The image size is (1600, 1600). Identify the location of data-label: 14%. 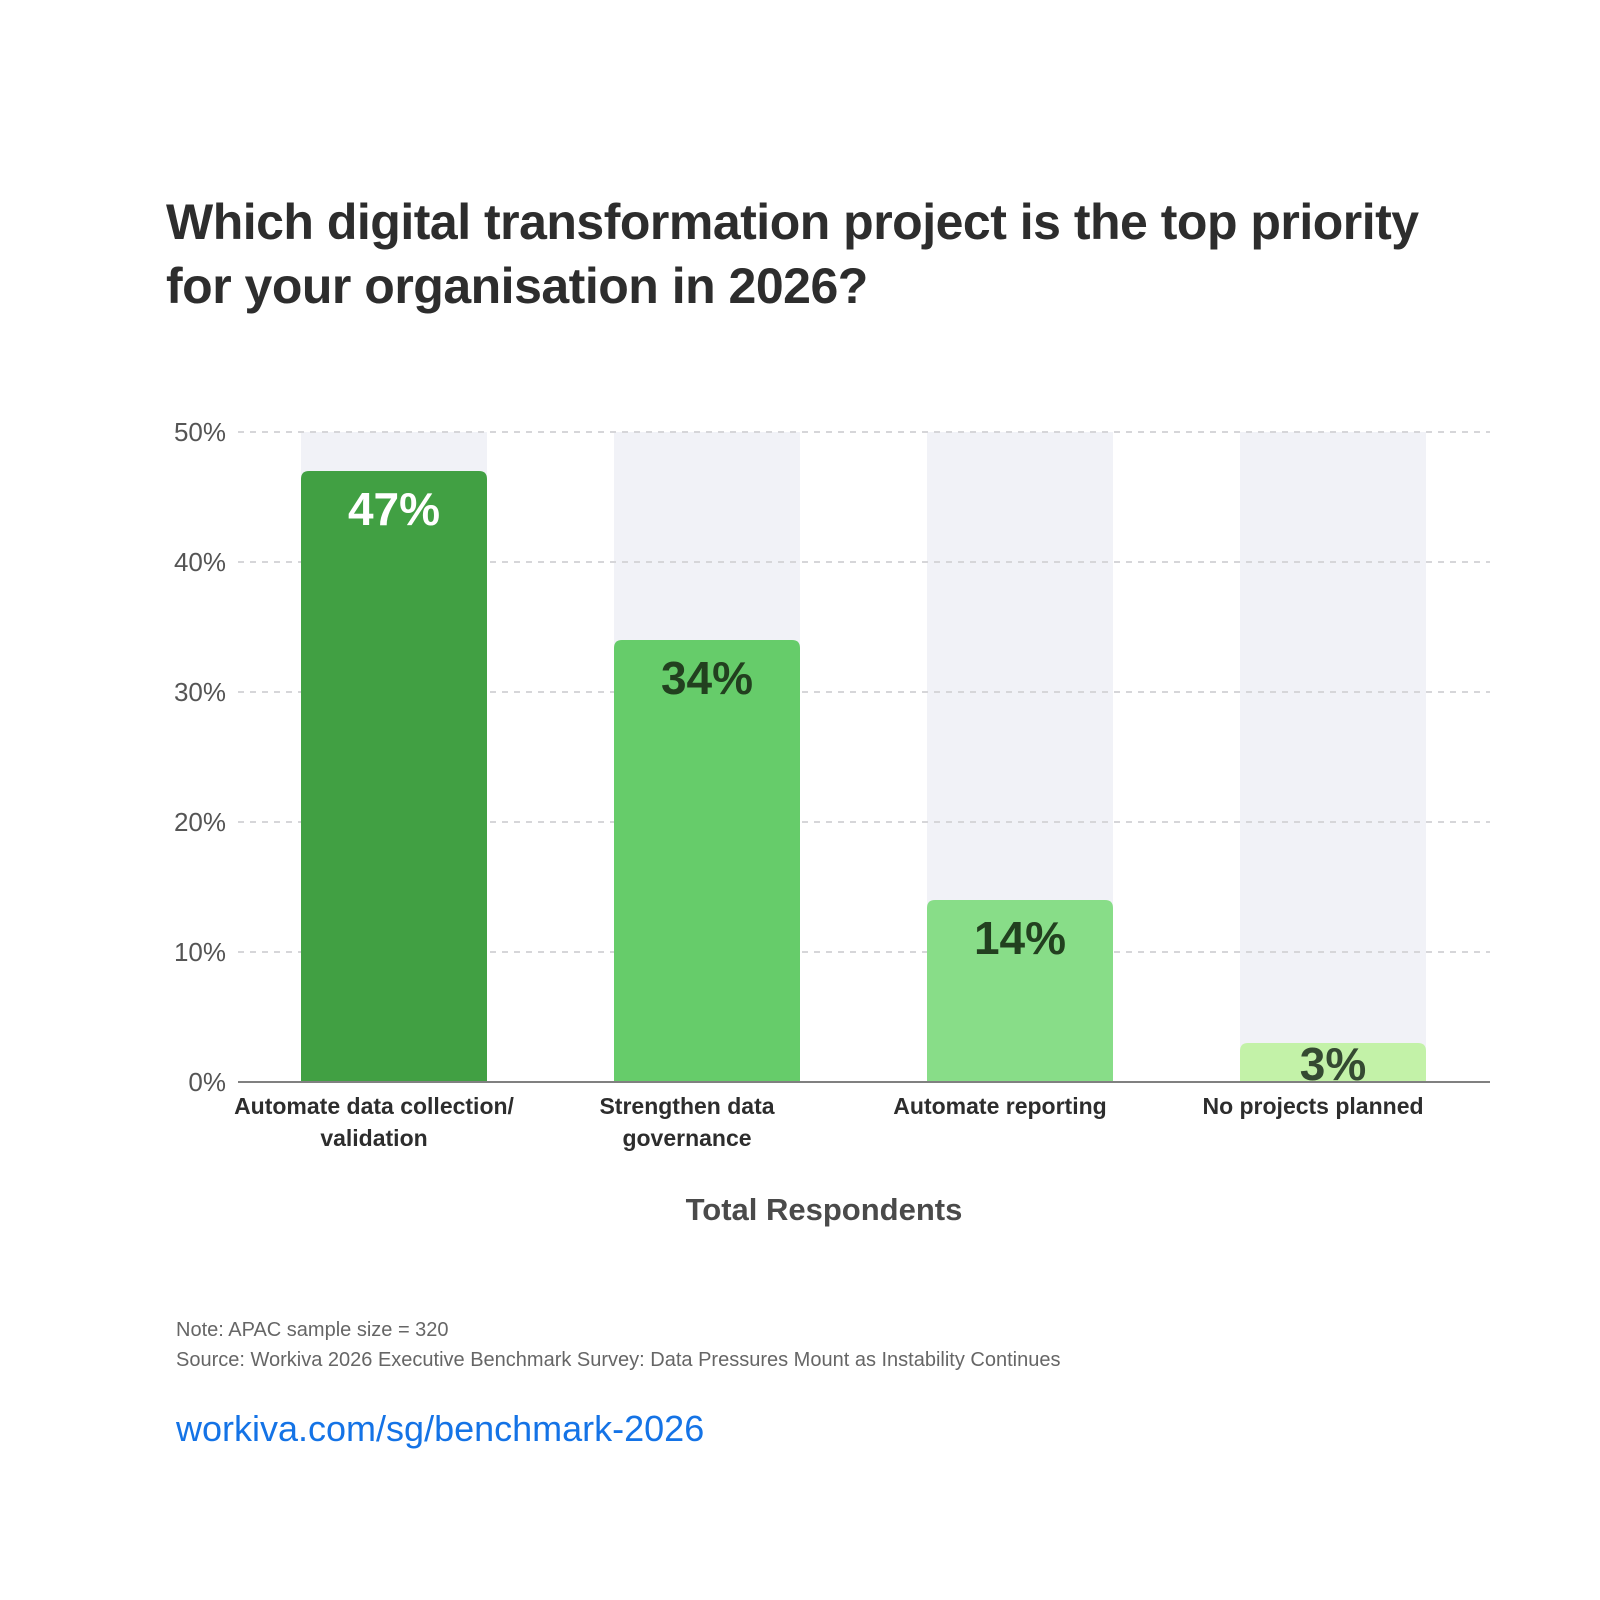
(1020, 938).